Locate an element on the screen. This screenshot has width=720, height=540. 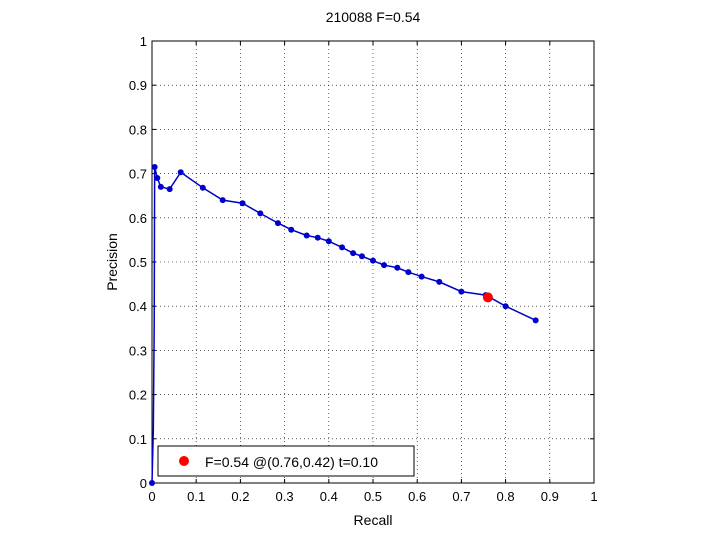
x-tick-label: 0.4 is located at coordinates (329, 496).